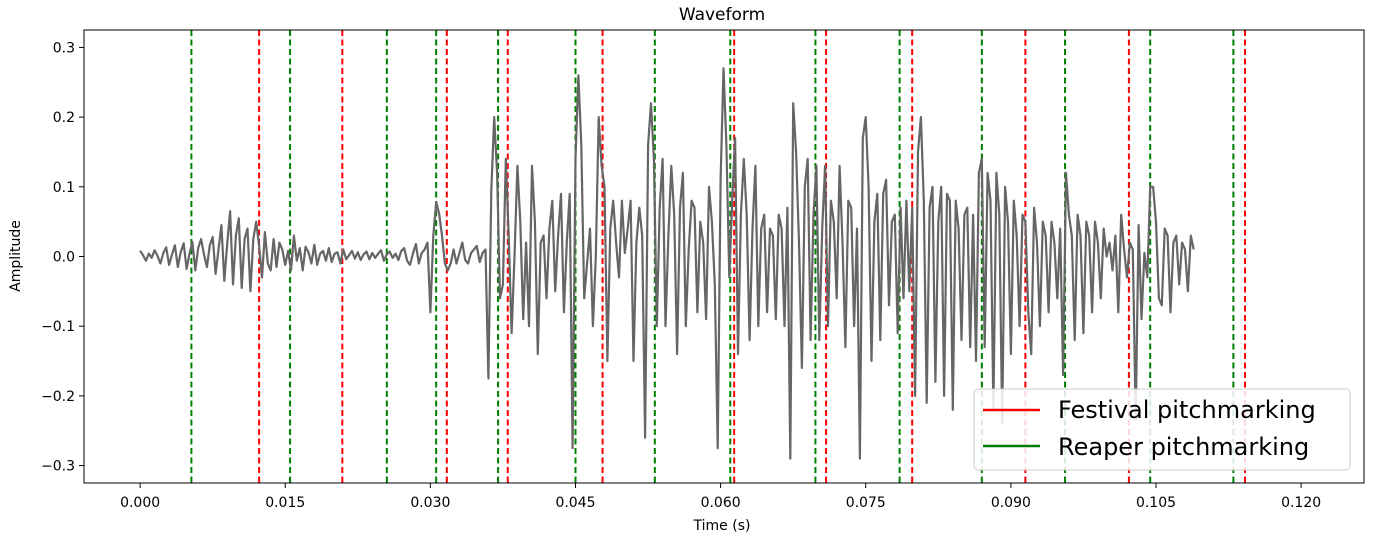  Describe the element at coordinates (16, 256) in the screenshot. I see `y-axis-label: Amplitude` at that location.